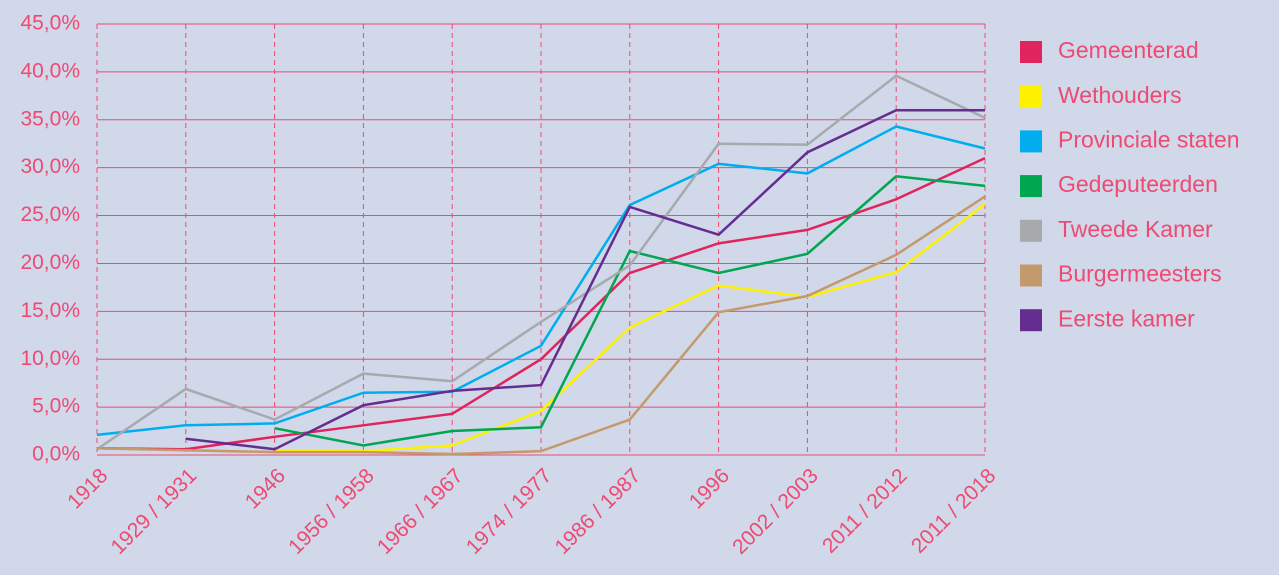 The width and height of the screenshot is (1279, 575). What do you see at coordinates (1120, 95) in the screenshot?
I see `legend-label: Wethouders` at bounding box center [1120, 95].